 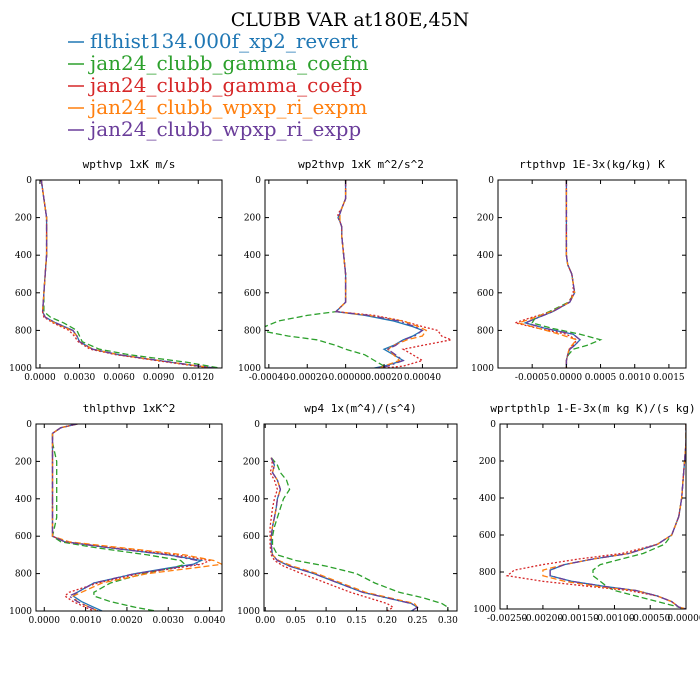 I want to click on panel-2-xtick-label: 0.00020, so click(x=383, y=378).